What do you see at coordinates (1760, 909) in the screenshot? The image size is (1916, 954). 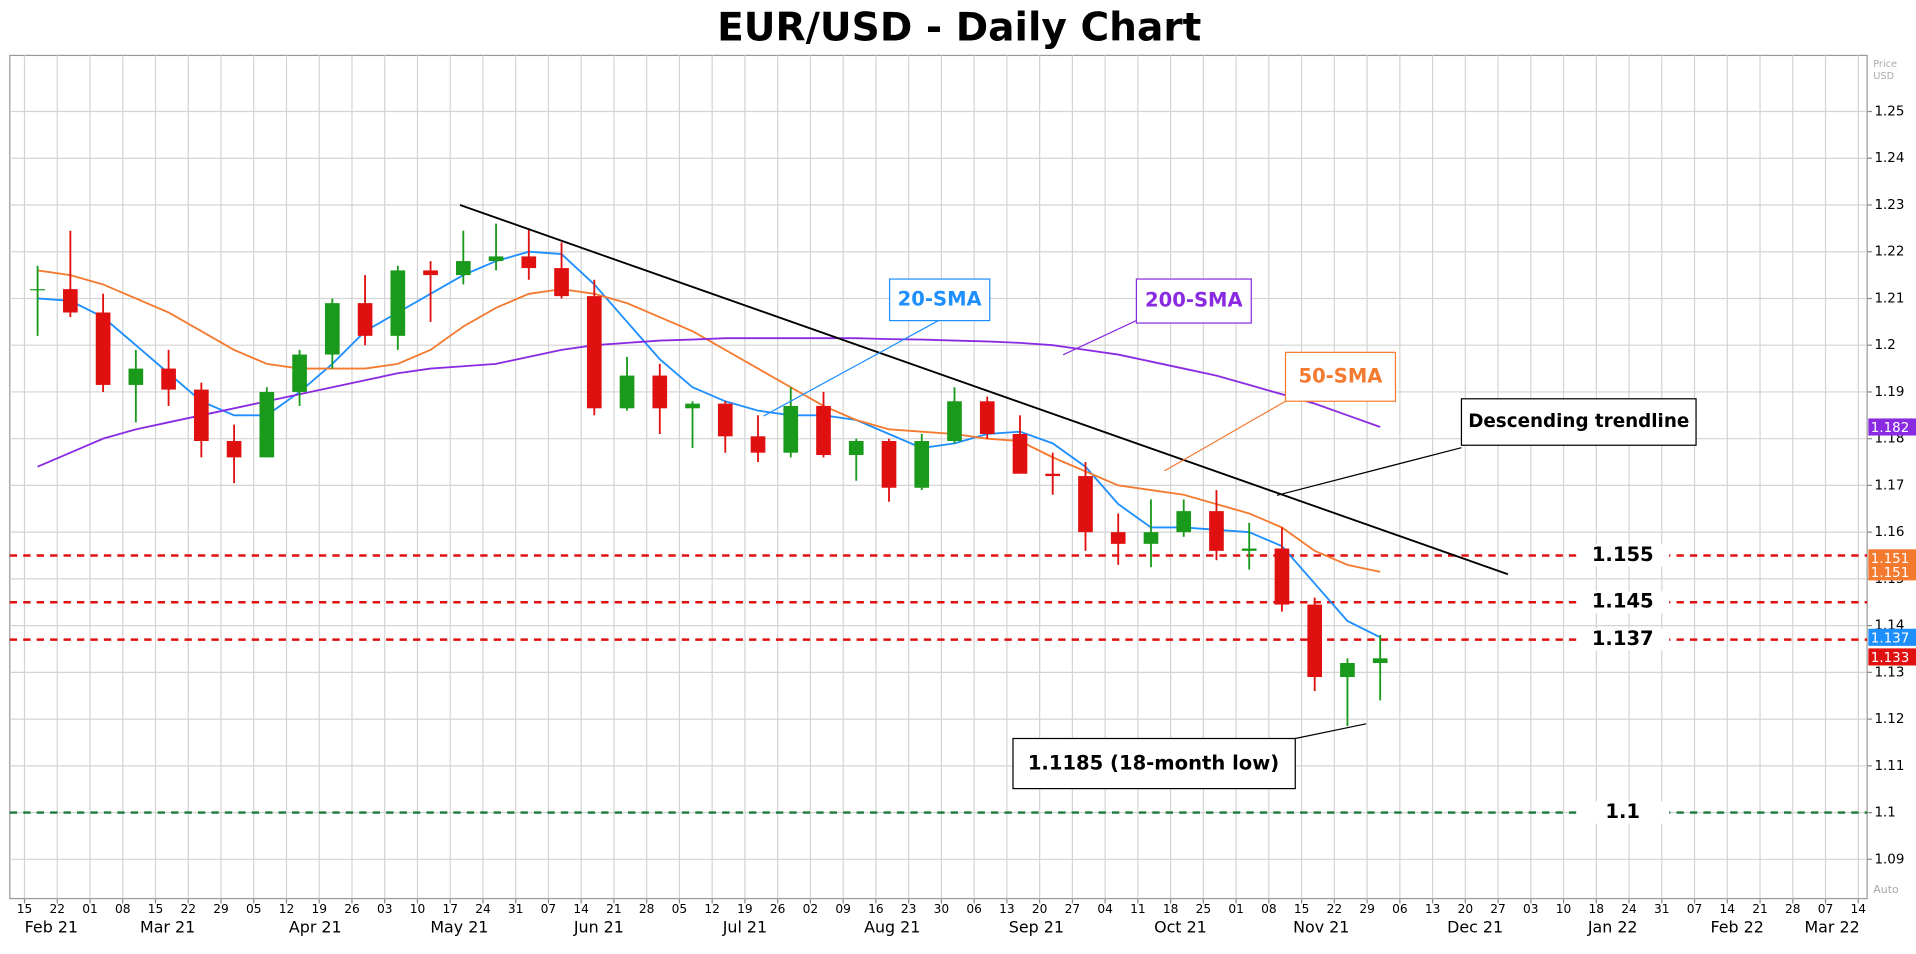 I see `x-tick-label: 21` at bounding box center [1760, 909].